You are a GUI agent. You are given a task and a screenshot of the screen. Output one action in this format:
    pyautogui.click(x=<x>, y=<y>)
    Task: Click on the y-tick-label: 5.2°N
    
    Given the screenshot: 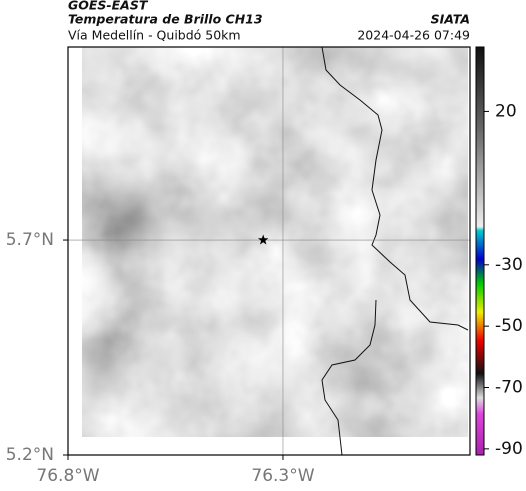 What is the action you would take?
    pyautogui.click(x=30, y=455)
    